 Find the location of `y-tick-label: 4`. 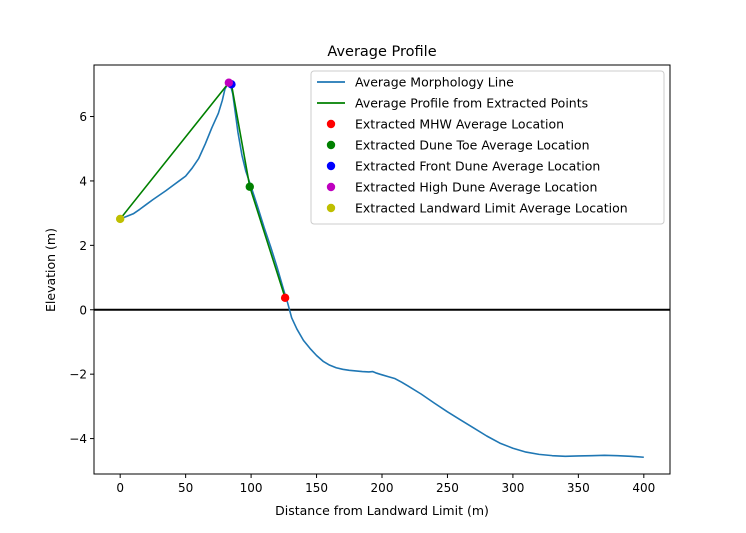

y-tick-label: 4 is located at coordinates (83, 181).